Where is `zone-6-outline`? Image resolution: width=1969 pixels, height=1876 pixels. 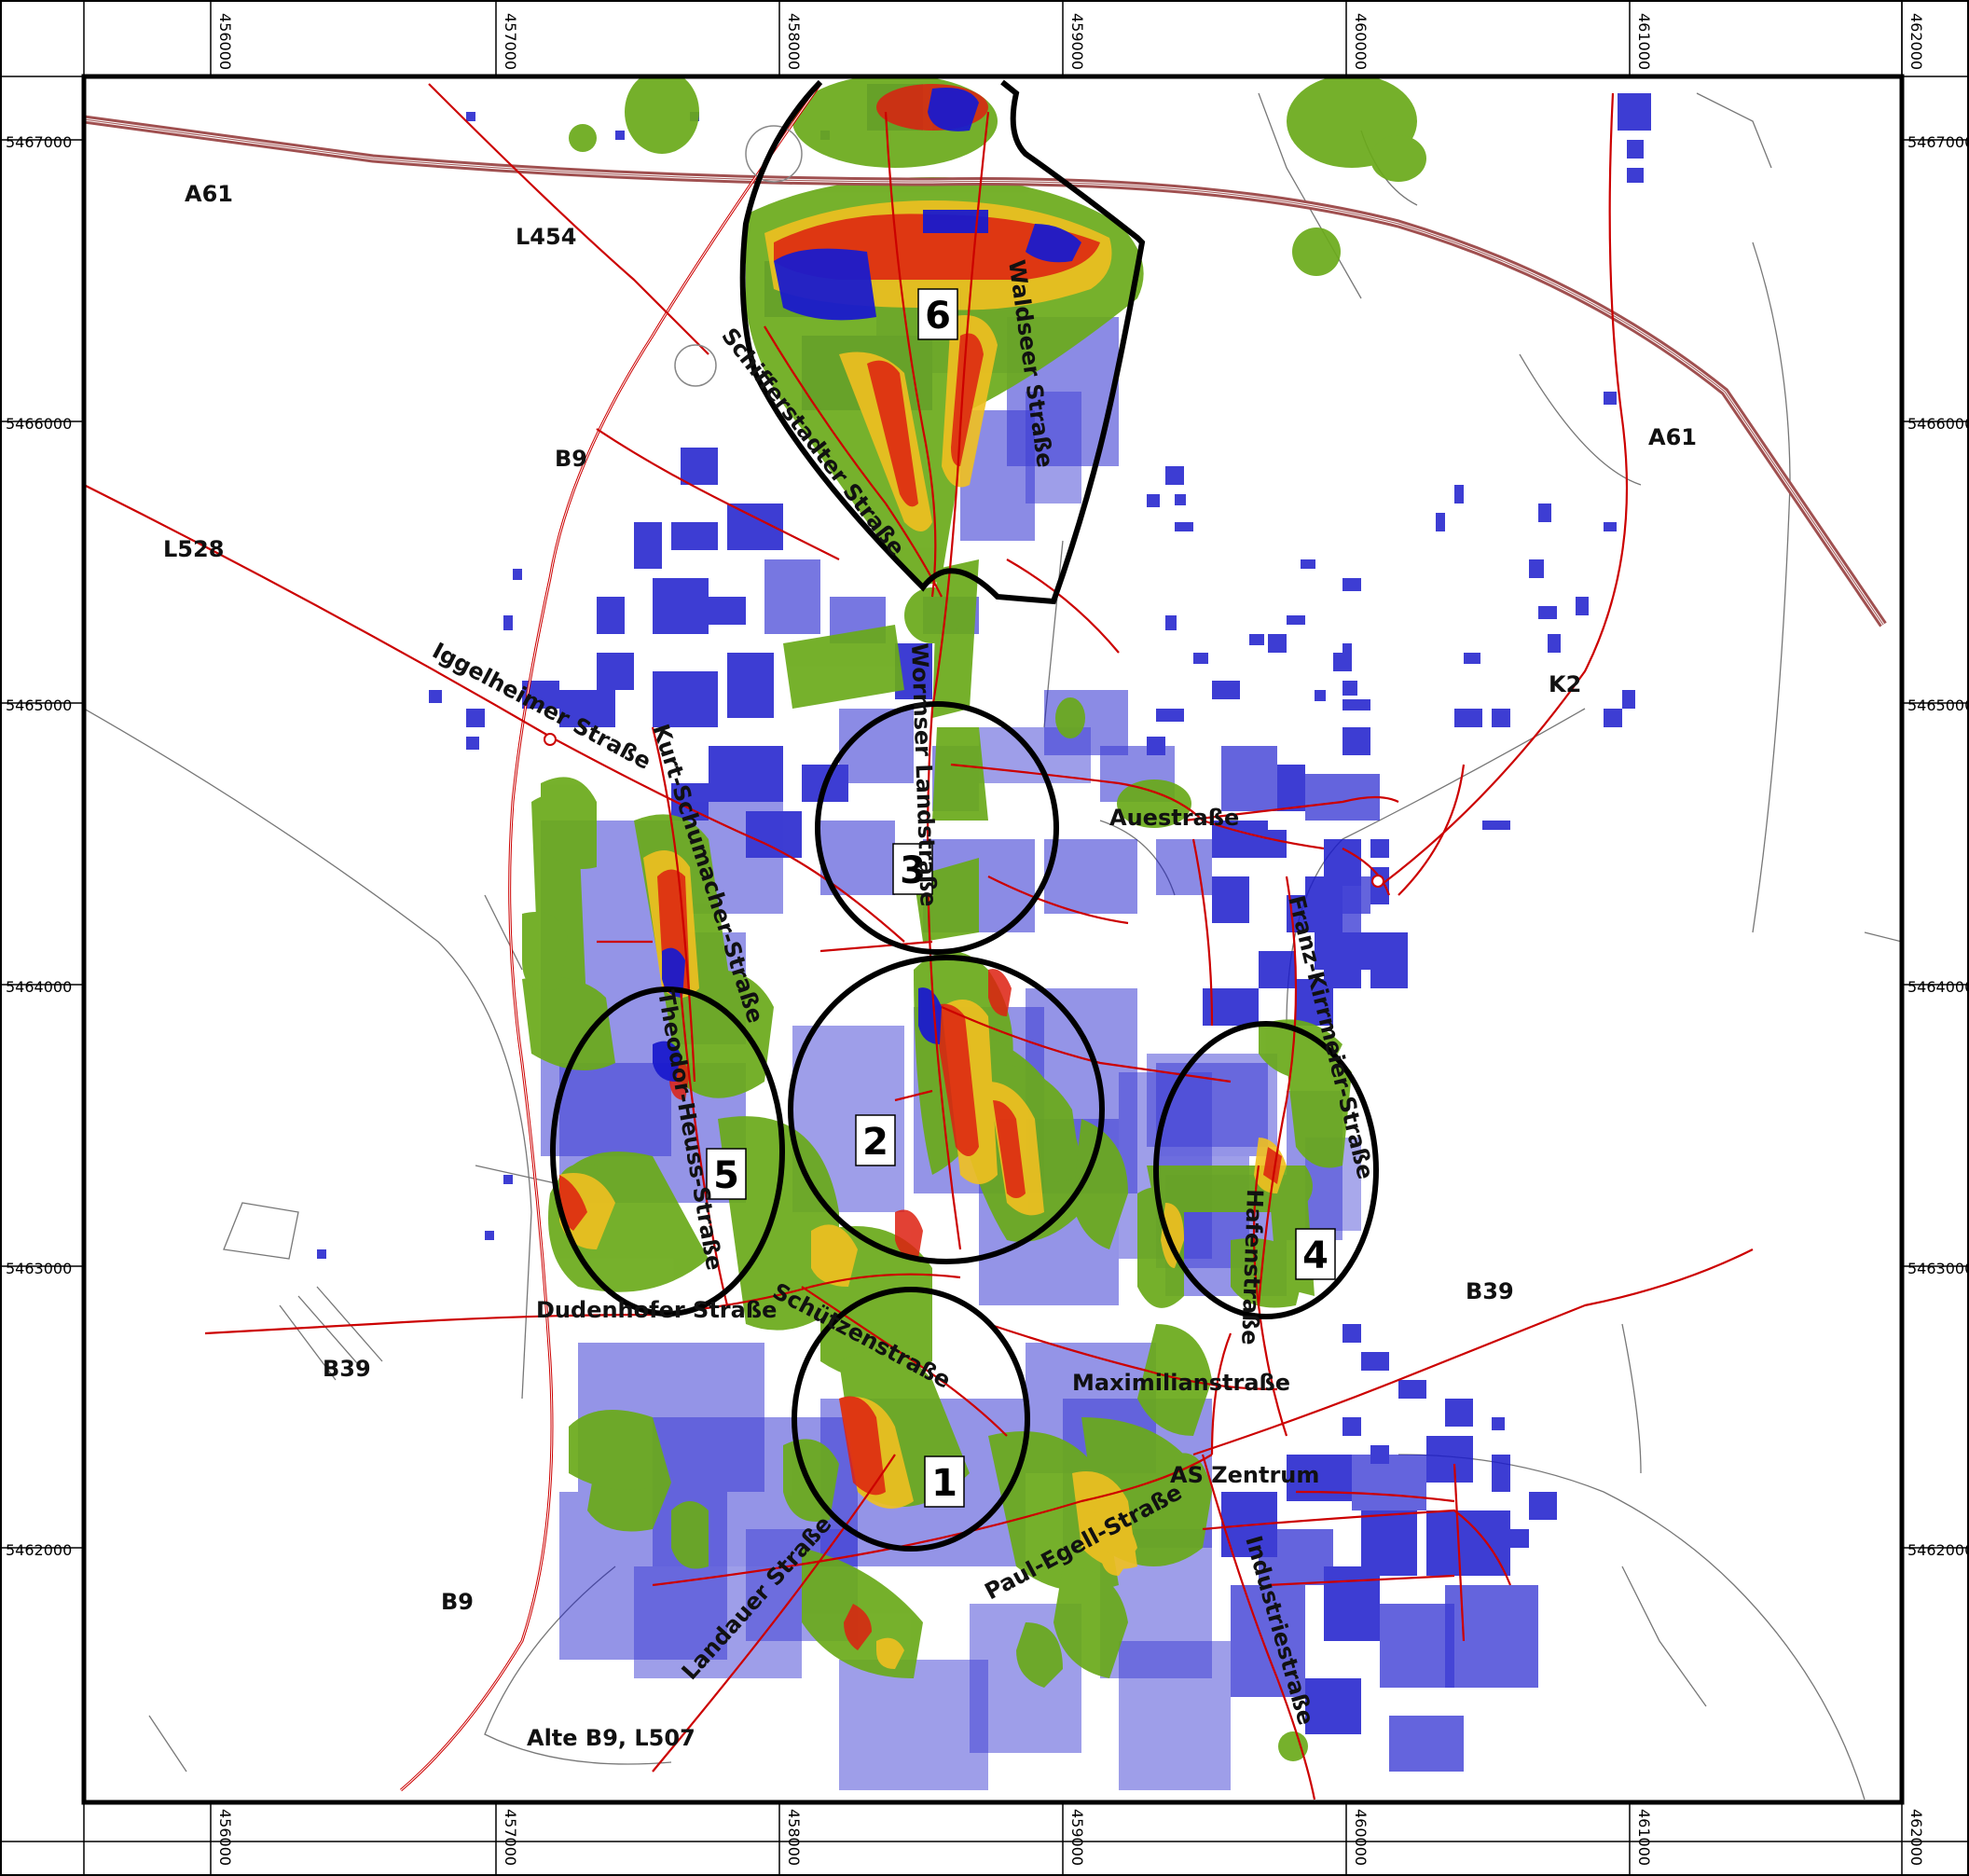
zone-6-outline is located at coordinates (942, 342).